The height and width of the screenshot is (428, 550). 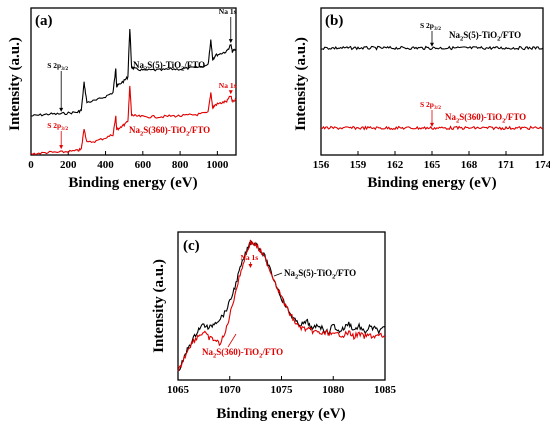 I want to click on panel-a-series-1-line, so click(x=133, y=120).